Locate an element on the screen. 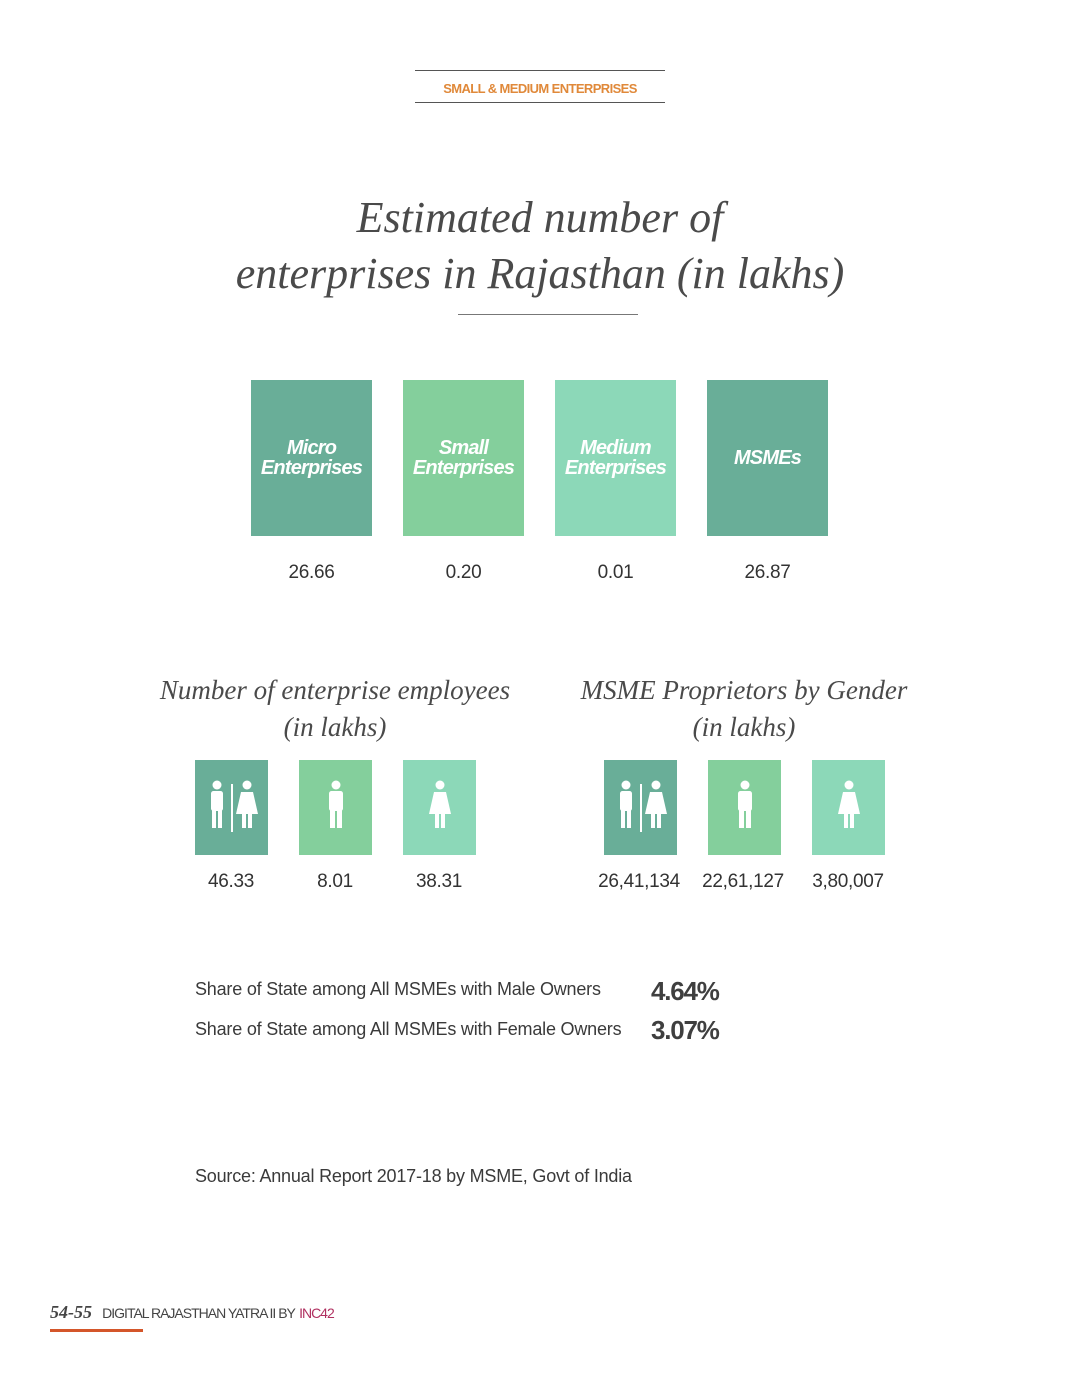  proprietors-male-value: 22,61,127 is located at coordinates (743, 881).